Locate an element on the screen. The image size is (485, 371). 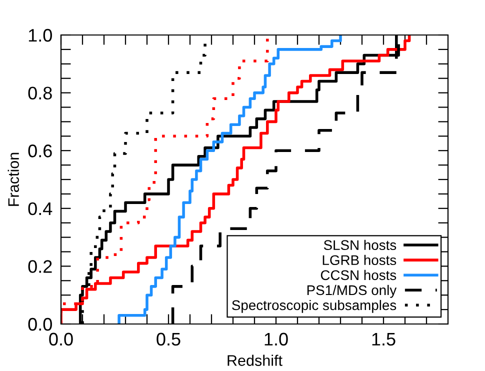
legend-label: CCSN hosts is located at coordinates (358, 275).